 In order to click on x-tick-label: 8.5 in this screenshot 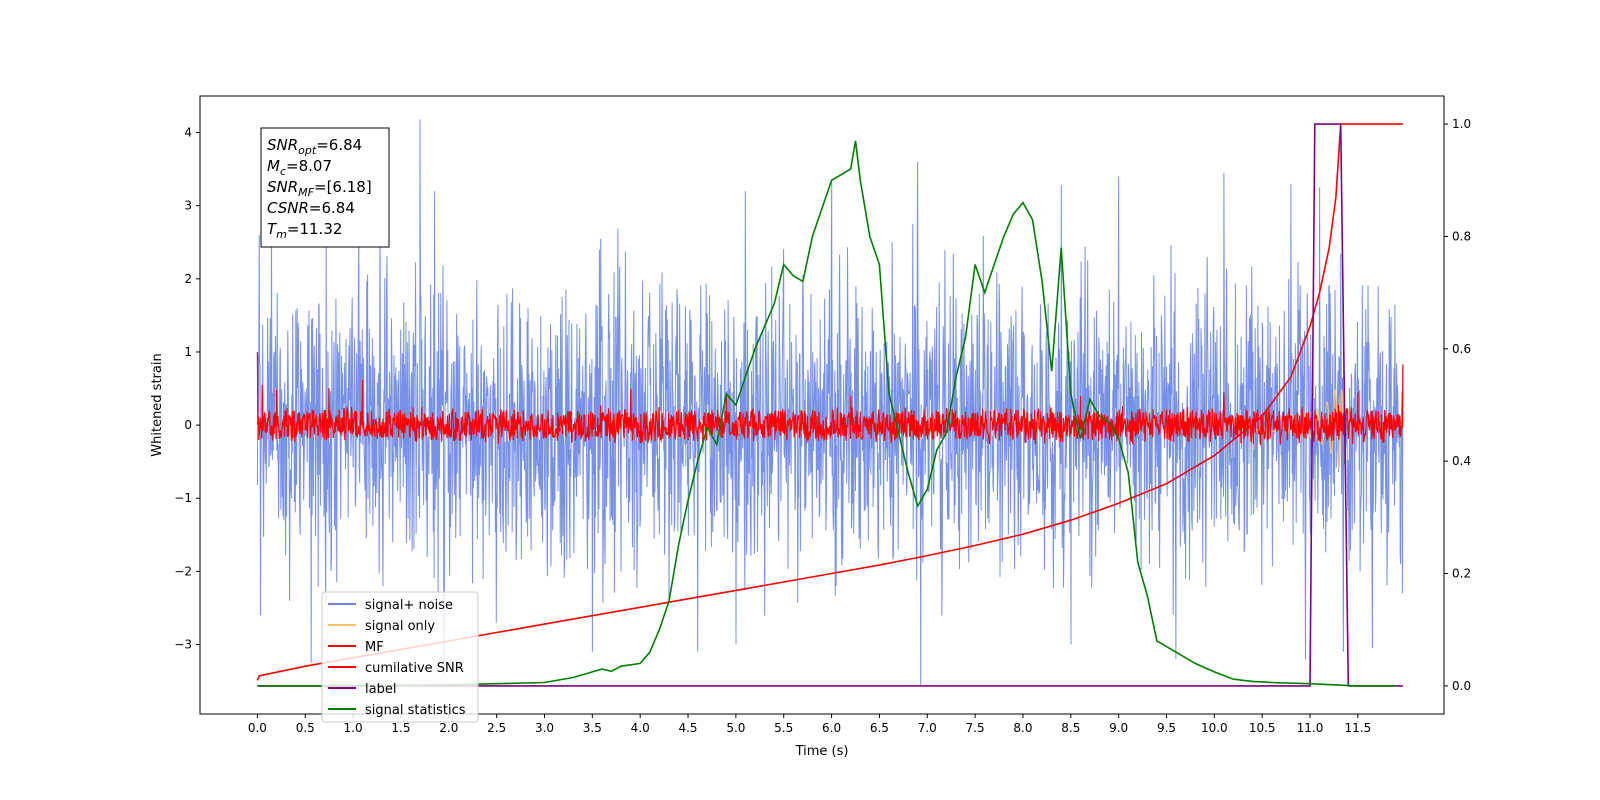, I will do `click(1070, 728)`.